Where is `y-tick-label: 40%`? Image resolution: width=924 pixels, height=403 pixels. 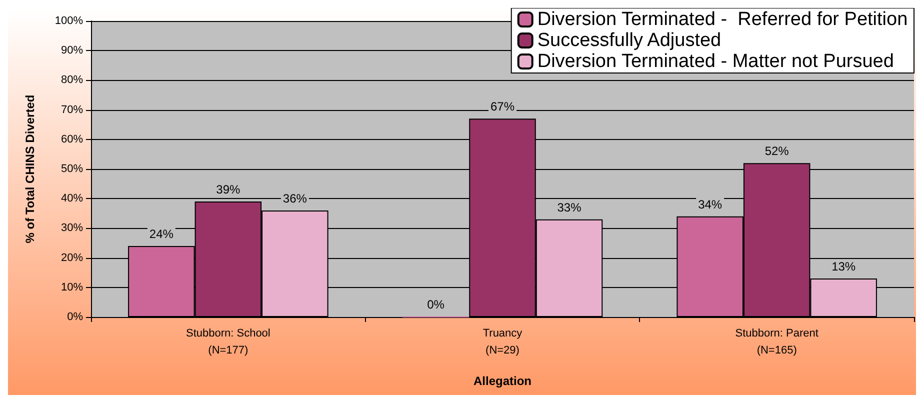 y-tick-label: 40% is located at coordinates (72, 198).